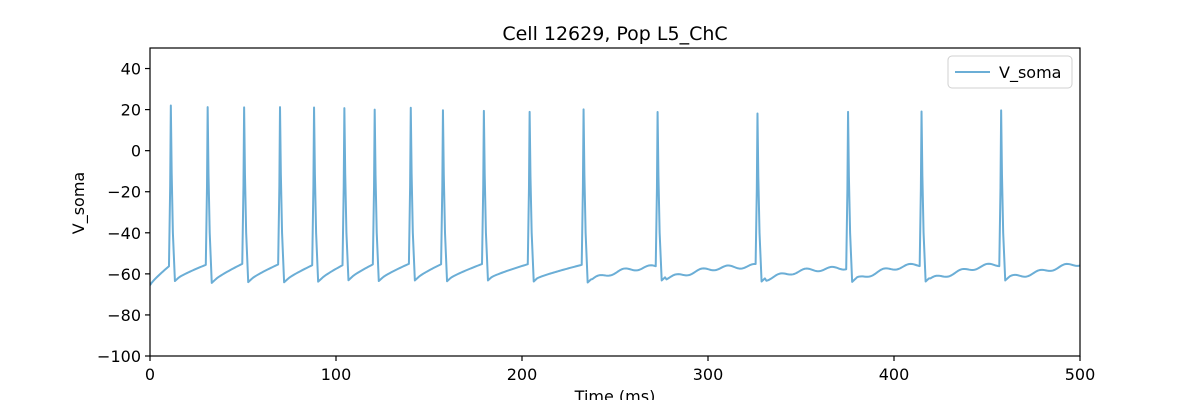 The image size is (1200, 404). I want to click on y-axis-label: V_soma, so click(79, 203).